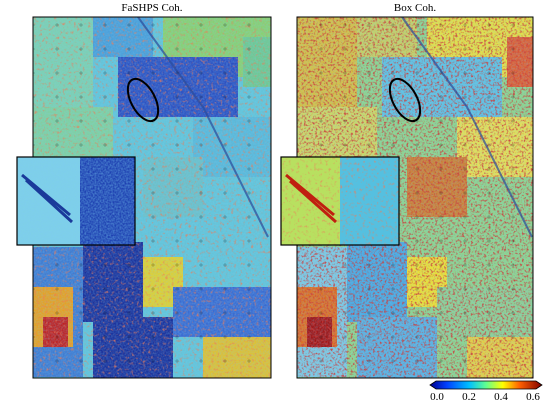  Describe the element at coordinates (405, 100) in the screenshot. I see `highlight-ellipse` at that location.